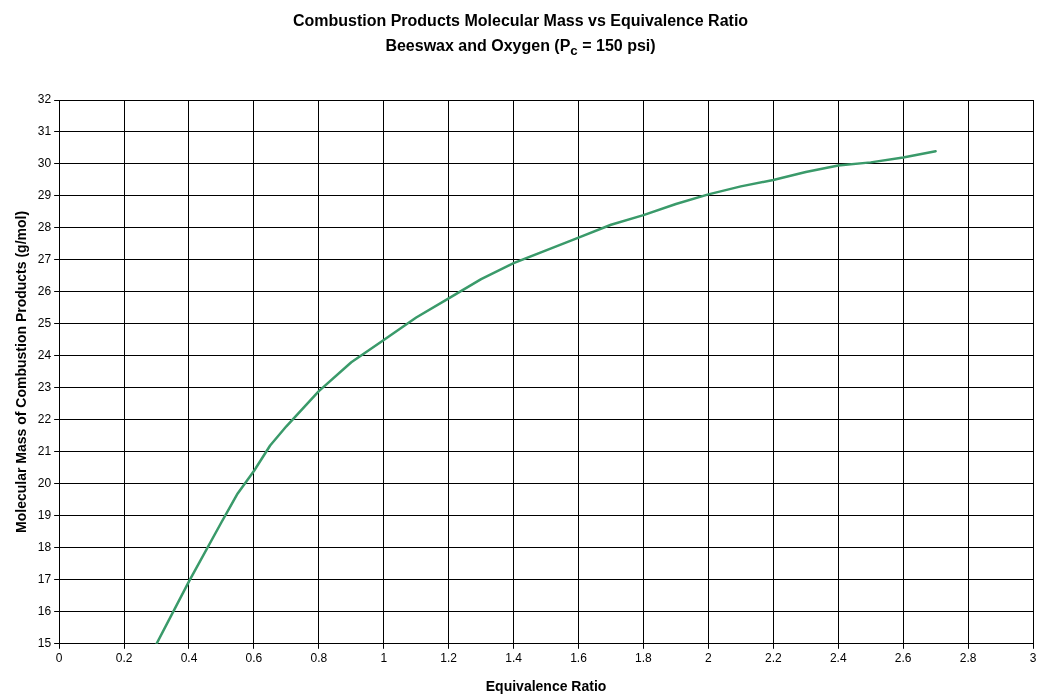 The height and width of the screenshot is (700, 1041). What do you see at coordinates (1033, 658) in the screenshot?
I see `x-tick-label: 3` at bounding box center [1033, 658].